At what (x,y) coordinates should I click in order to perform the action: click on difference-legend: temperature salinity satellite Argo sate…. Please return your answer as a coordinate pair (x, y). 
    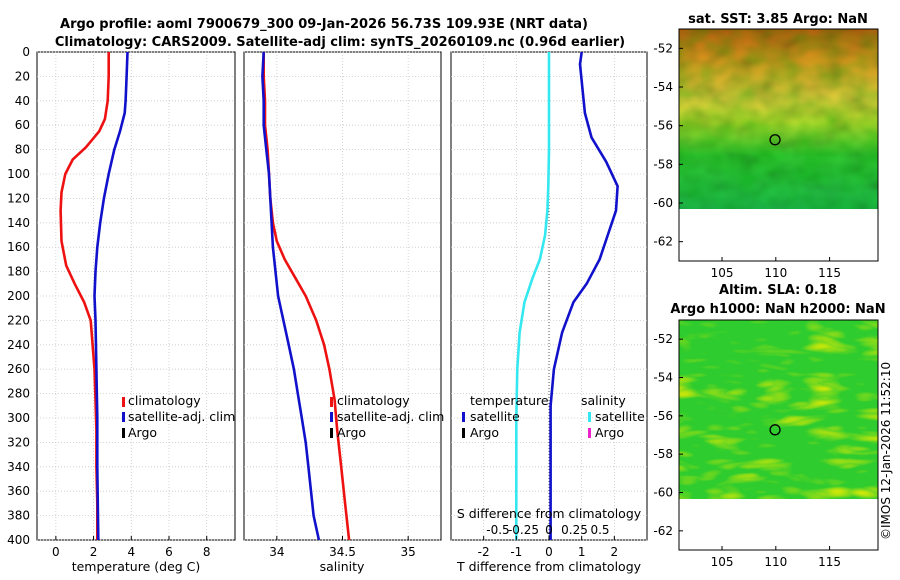
    Looking at the image, I should click on (553, 416).